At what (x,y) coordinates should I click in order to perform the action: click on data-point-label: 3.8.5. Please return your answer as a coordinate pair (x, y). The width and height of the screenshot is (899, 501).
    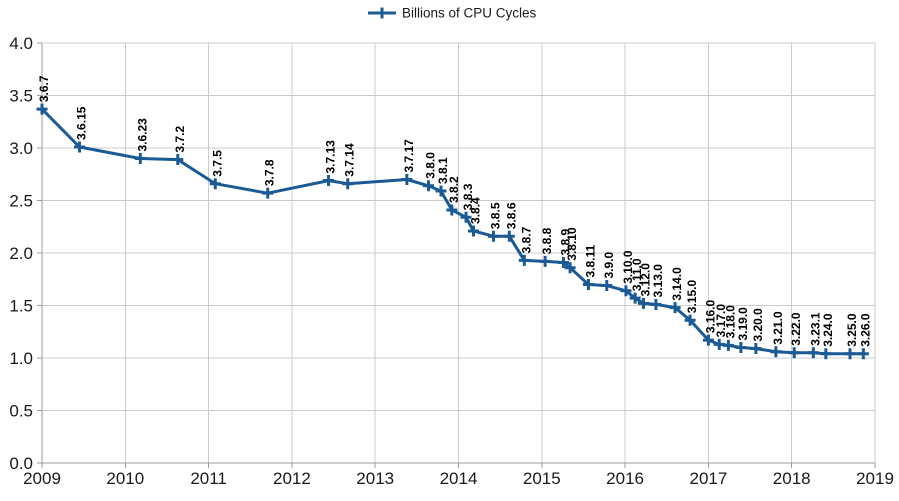
    Looking at the image, I should click on (495, 215).